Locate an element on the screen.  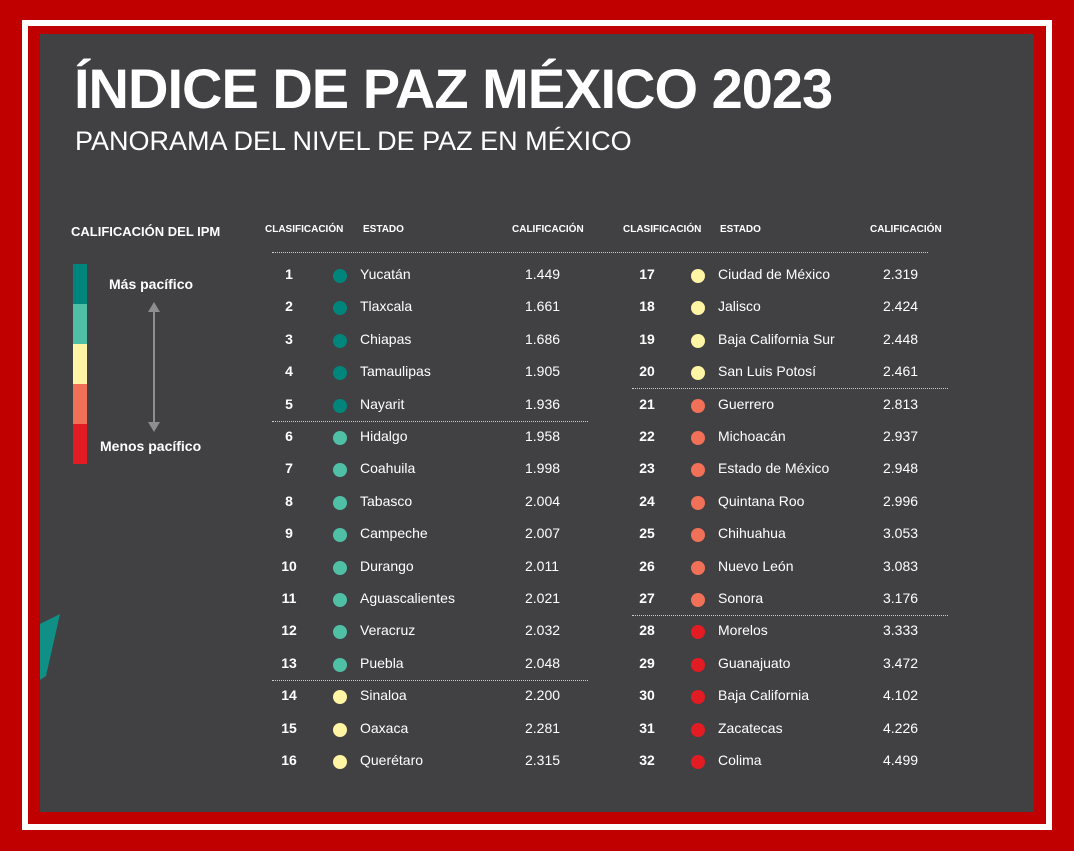
state-name: Sonora is located at coordinates (741, 598).